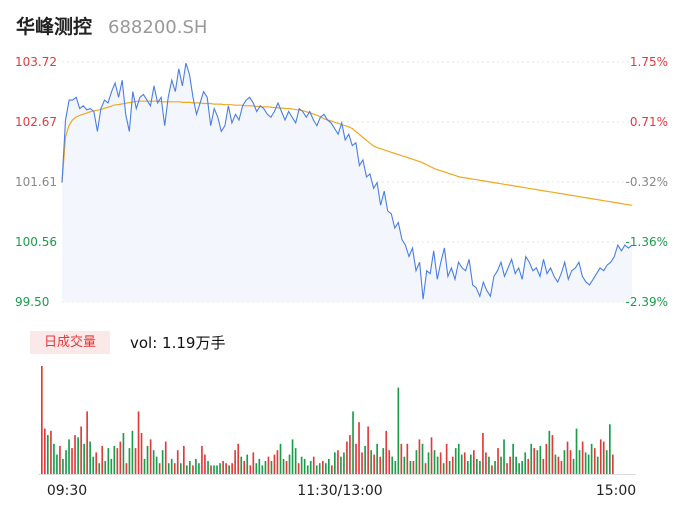 Image resolution: width=686 pixels, height=524 pixels. Describe the element at coordinates (339, 491) in the screenshot. I see `x-tick-label: 11:30/13:00` at that location.